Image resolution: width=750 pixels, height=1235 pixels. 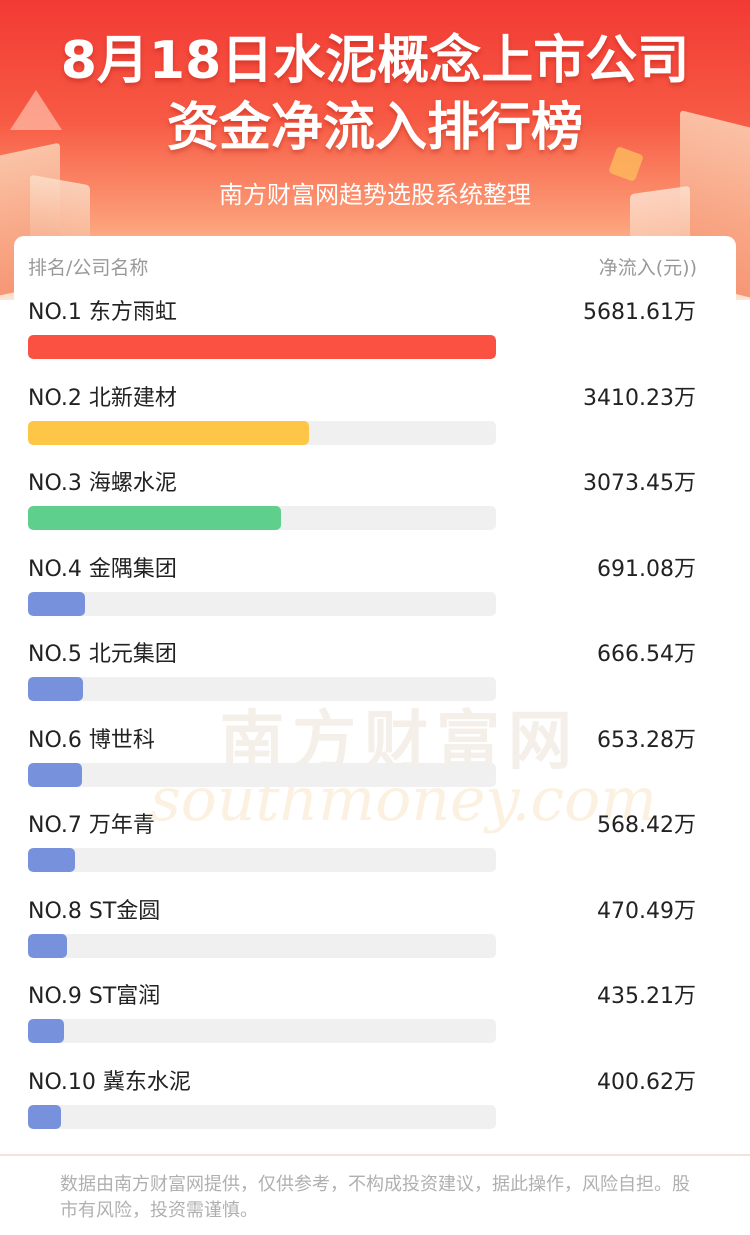 I want to click on footer-divider, so click(x=375, y=1155).